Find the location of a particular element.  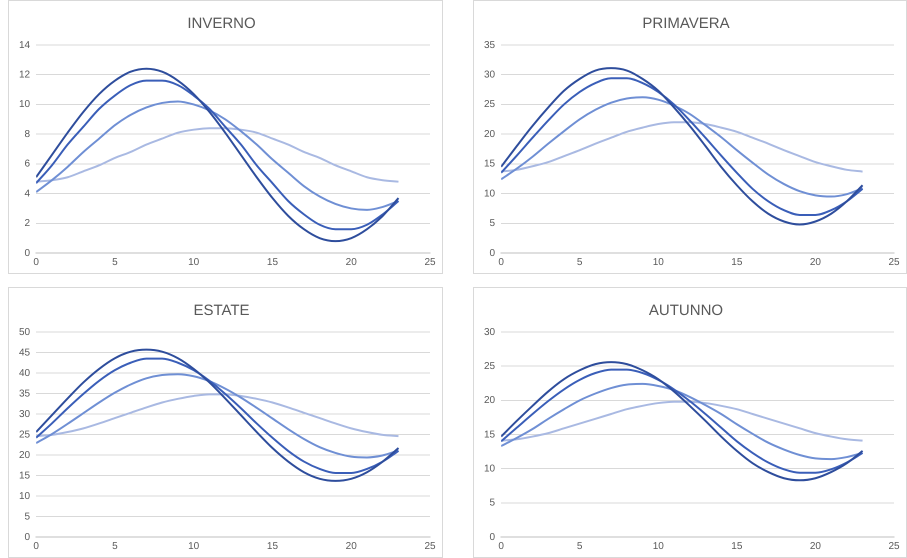

y-tick-label: 4 is located at coordinates (27, 194).